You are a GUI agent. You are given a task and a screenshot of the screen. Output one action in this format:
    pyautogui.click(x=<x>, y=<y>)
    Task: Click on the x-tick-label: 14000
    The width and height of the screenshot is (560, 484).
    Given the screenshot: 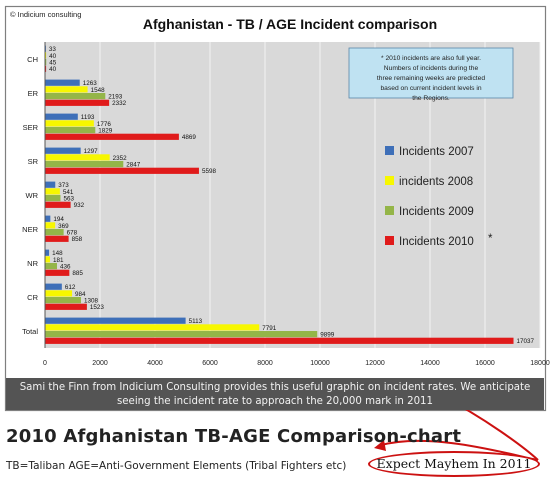 What is the action you would take?
    pyautogui.click(x=430, y=363)
    